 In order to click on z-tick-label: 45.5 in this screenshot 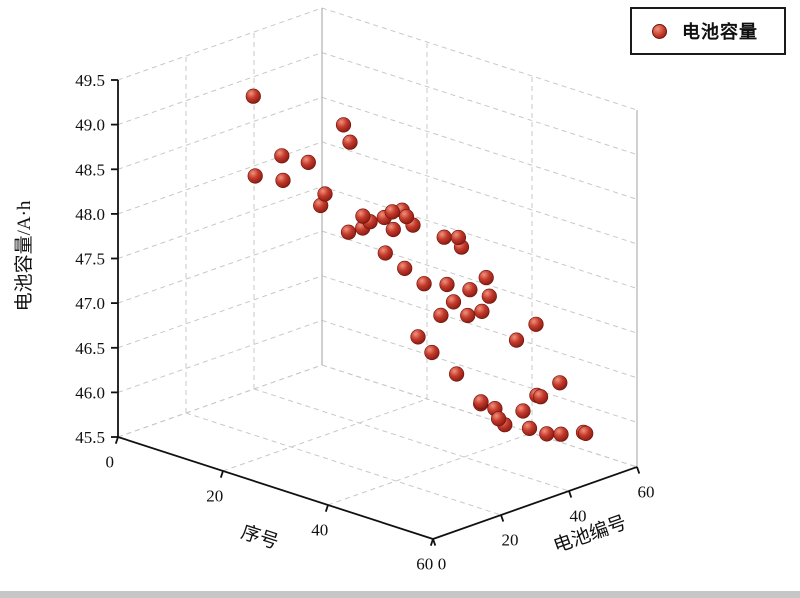, I will do `click(90, 437)`.